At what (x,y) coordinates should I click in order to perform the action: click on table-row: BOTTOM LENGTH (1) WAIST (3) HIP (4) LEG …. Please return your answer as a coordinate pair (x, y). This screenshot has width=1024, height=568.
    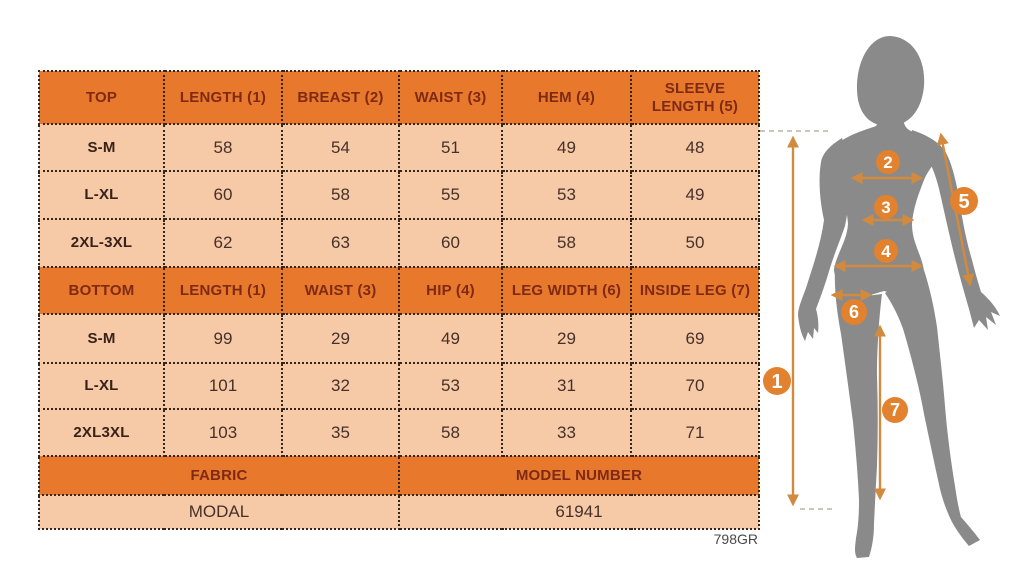
    Looking at the image, I should click on (399, 290).